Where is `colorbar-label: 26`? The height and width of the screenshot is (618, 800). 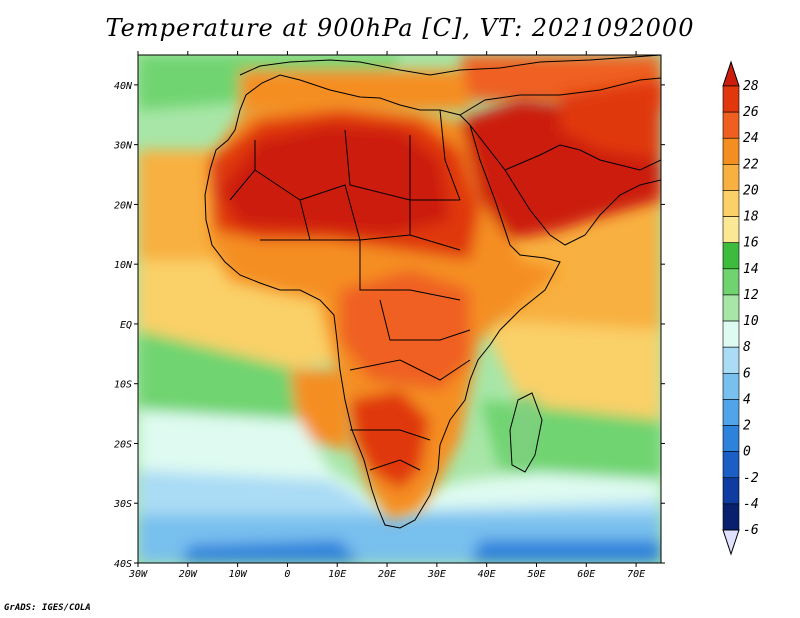 colorbar-label: 26 is located at coordinates (751, 112).